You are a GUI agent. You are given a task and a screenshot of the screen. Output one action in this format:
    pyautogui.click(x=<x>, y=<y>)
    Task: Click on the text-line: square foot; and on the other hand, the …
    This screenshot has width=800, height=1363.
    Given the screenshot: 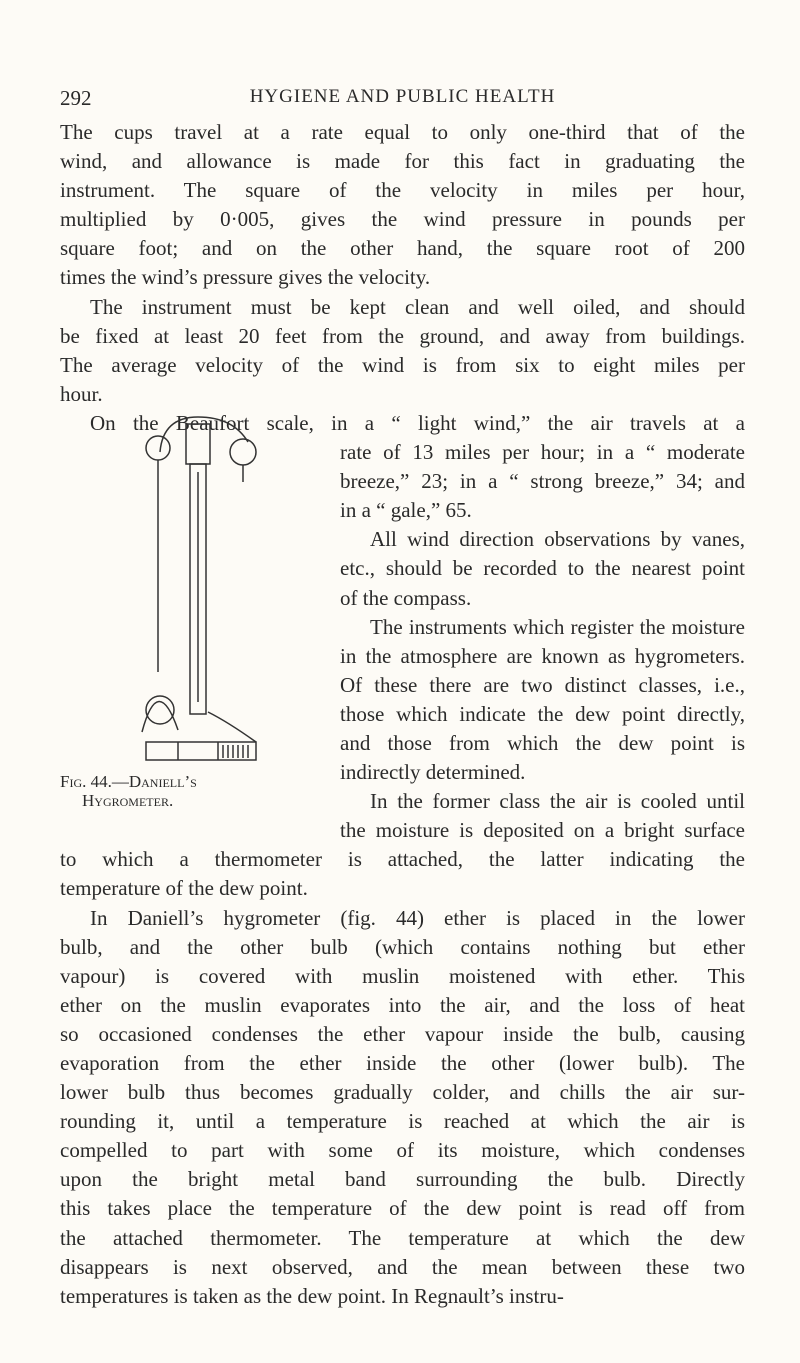 What is the action you would take?
    pyautogui.click(x=402, y=248)
    